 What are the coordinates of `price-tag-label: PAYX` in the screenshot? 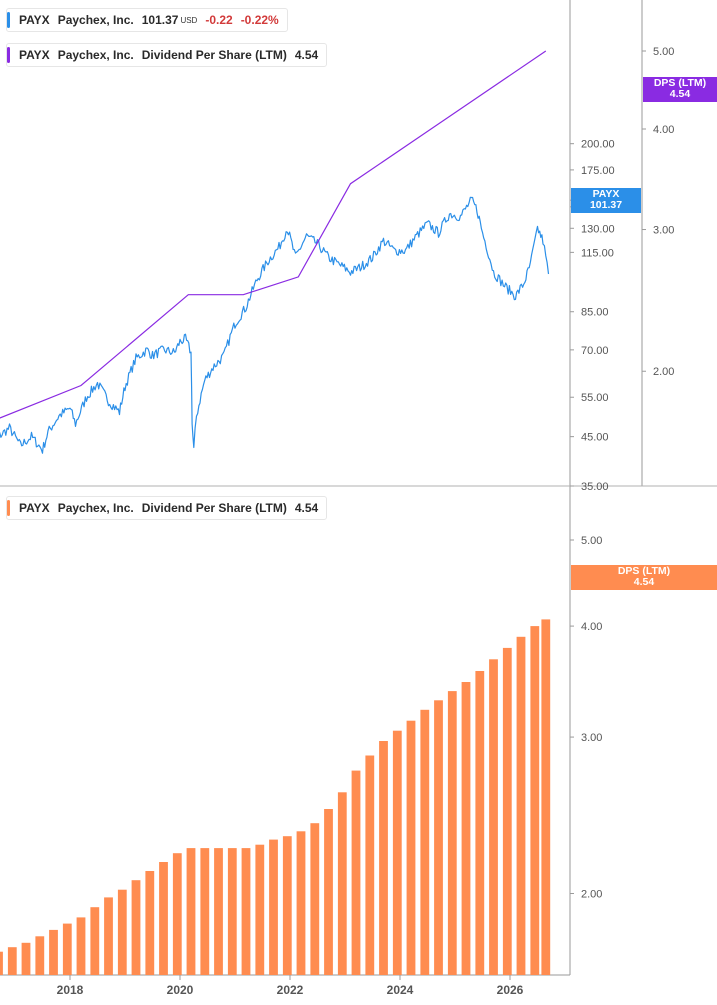 It's located at (606, 194).